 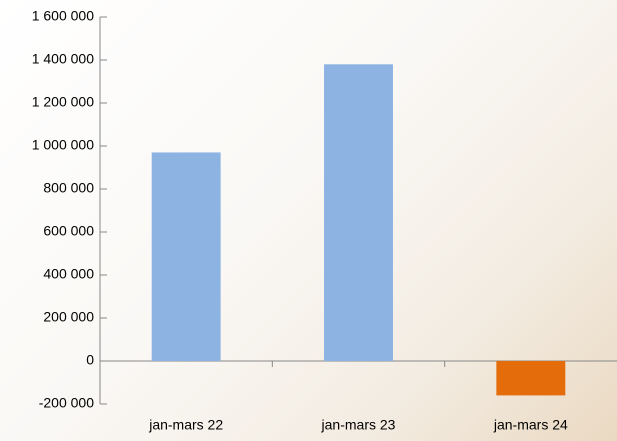 What do you see at coordinates (63, 59) in the screenshot?
I see `y-tick-label: 1 400 000` at bounding box center [63, 59].